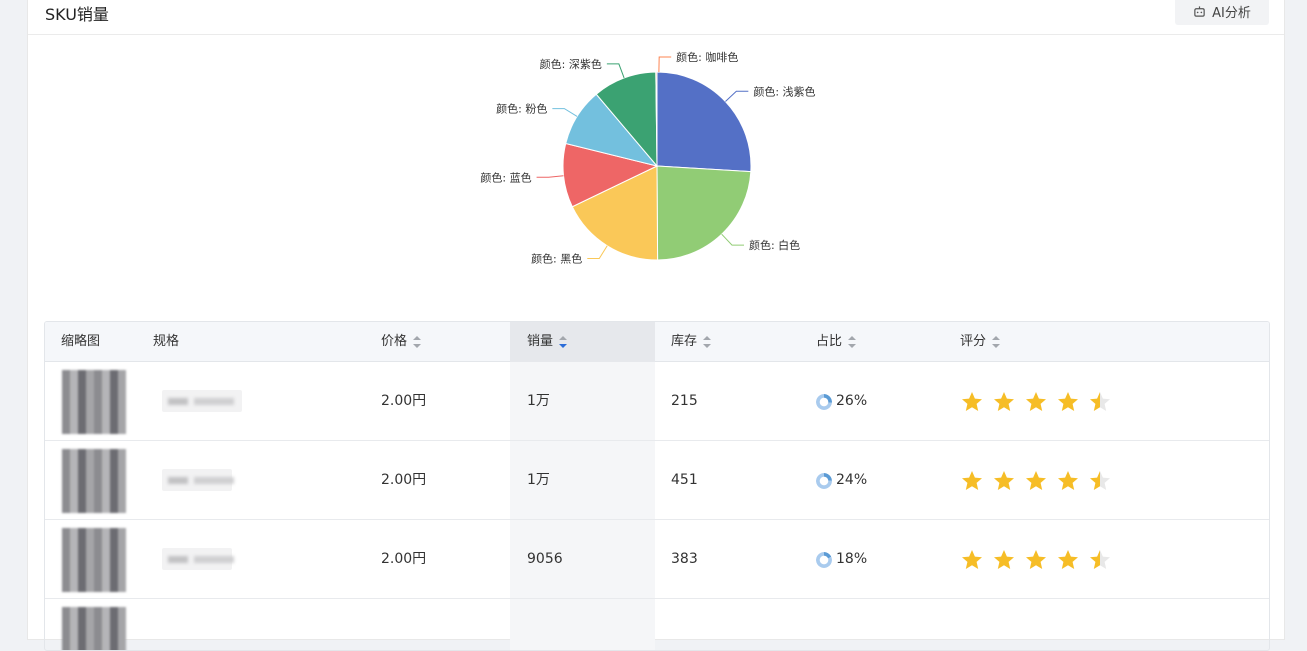 The image size is (1307, 651). I want to click on col-spec: 规格, so click(166, 342).